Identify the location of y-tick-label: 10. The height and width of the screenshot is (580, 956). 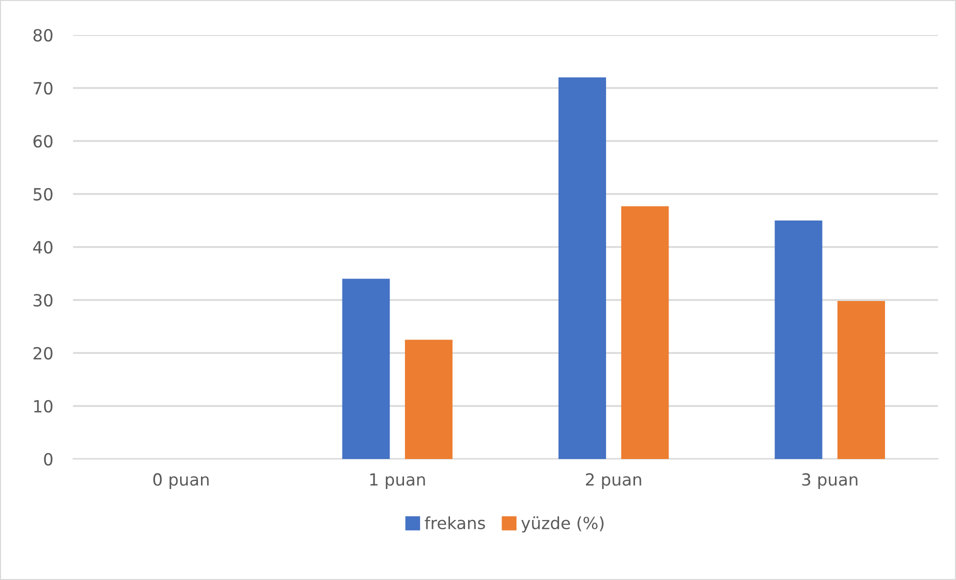
(43, 406).